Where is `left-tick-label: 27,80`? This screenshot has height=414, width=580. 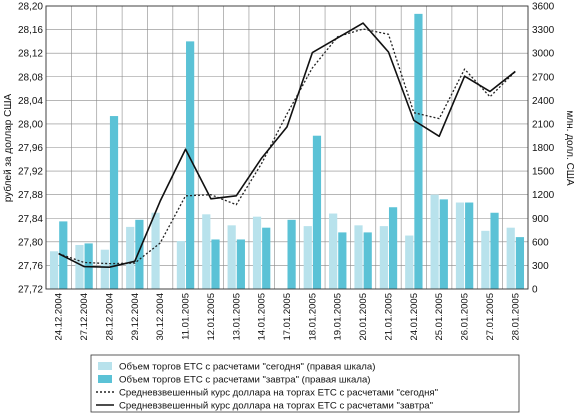 left-tick-label: 27,80 is located at coordinates (30, 242).